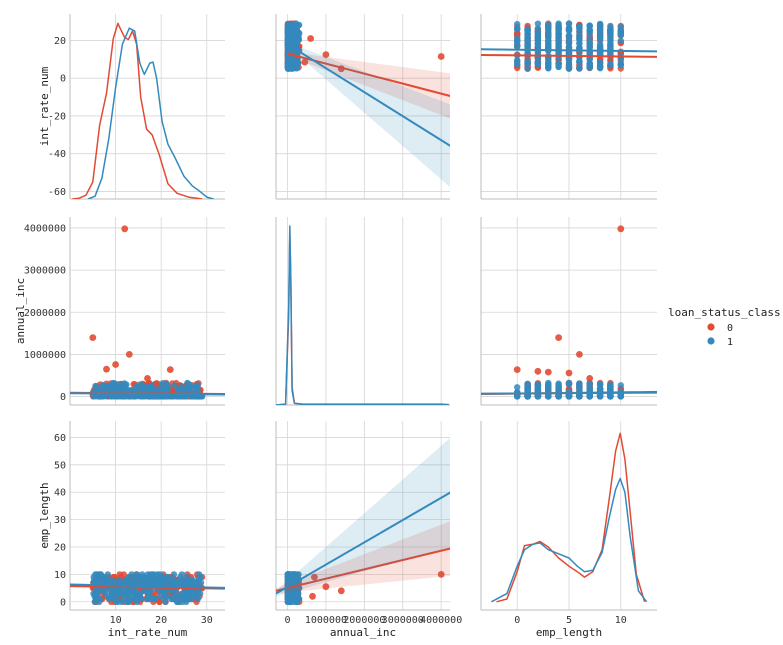 The height and width of the screenshot is (645, 783). I want to click on panel-int_rate_num-vs-int_rate_num: -60 -40 -20 0 20 int_rate_num, so click(131, 107).